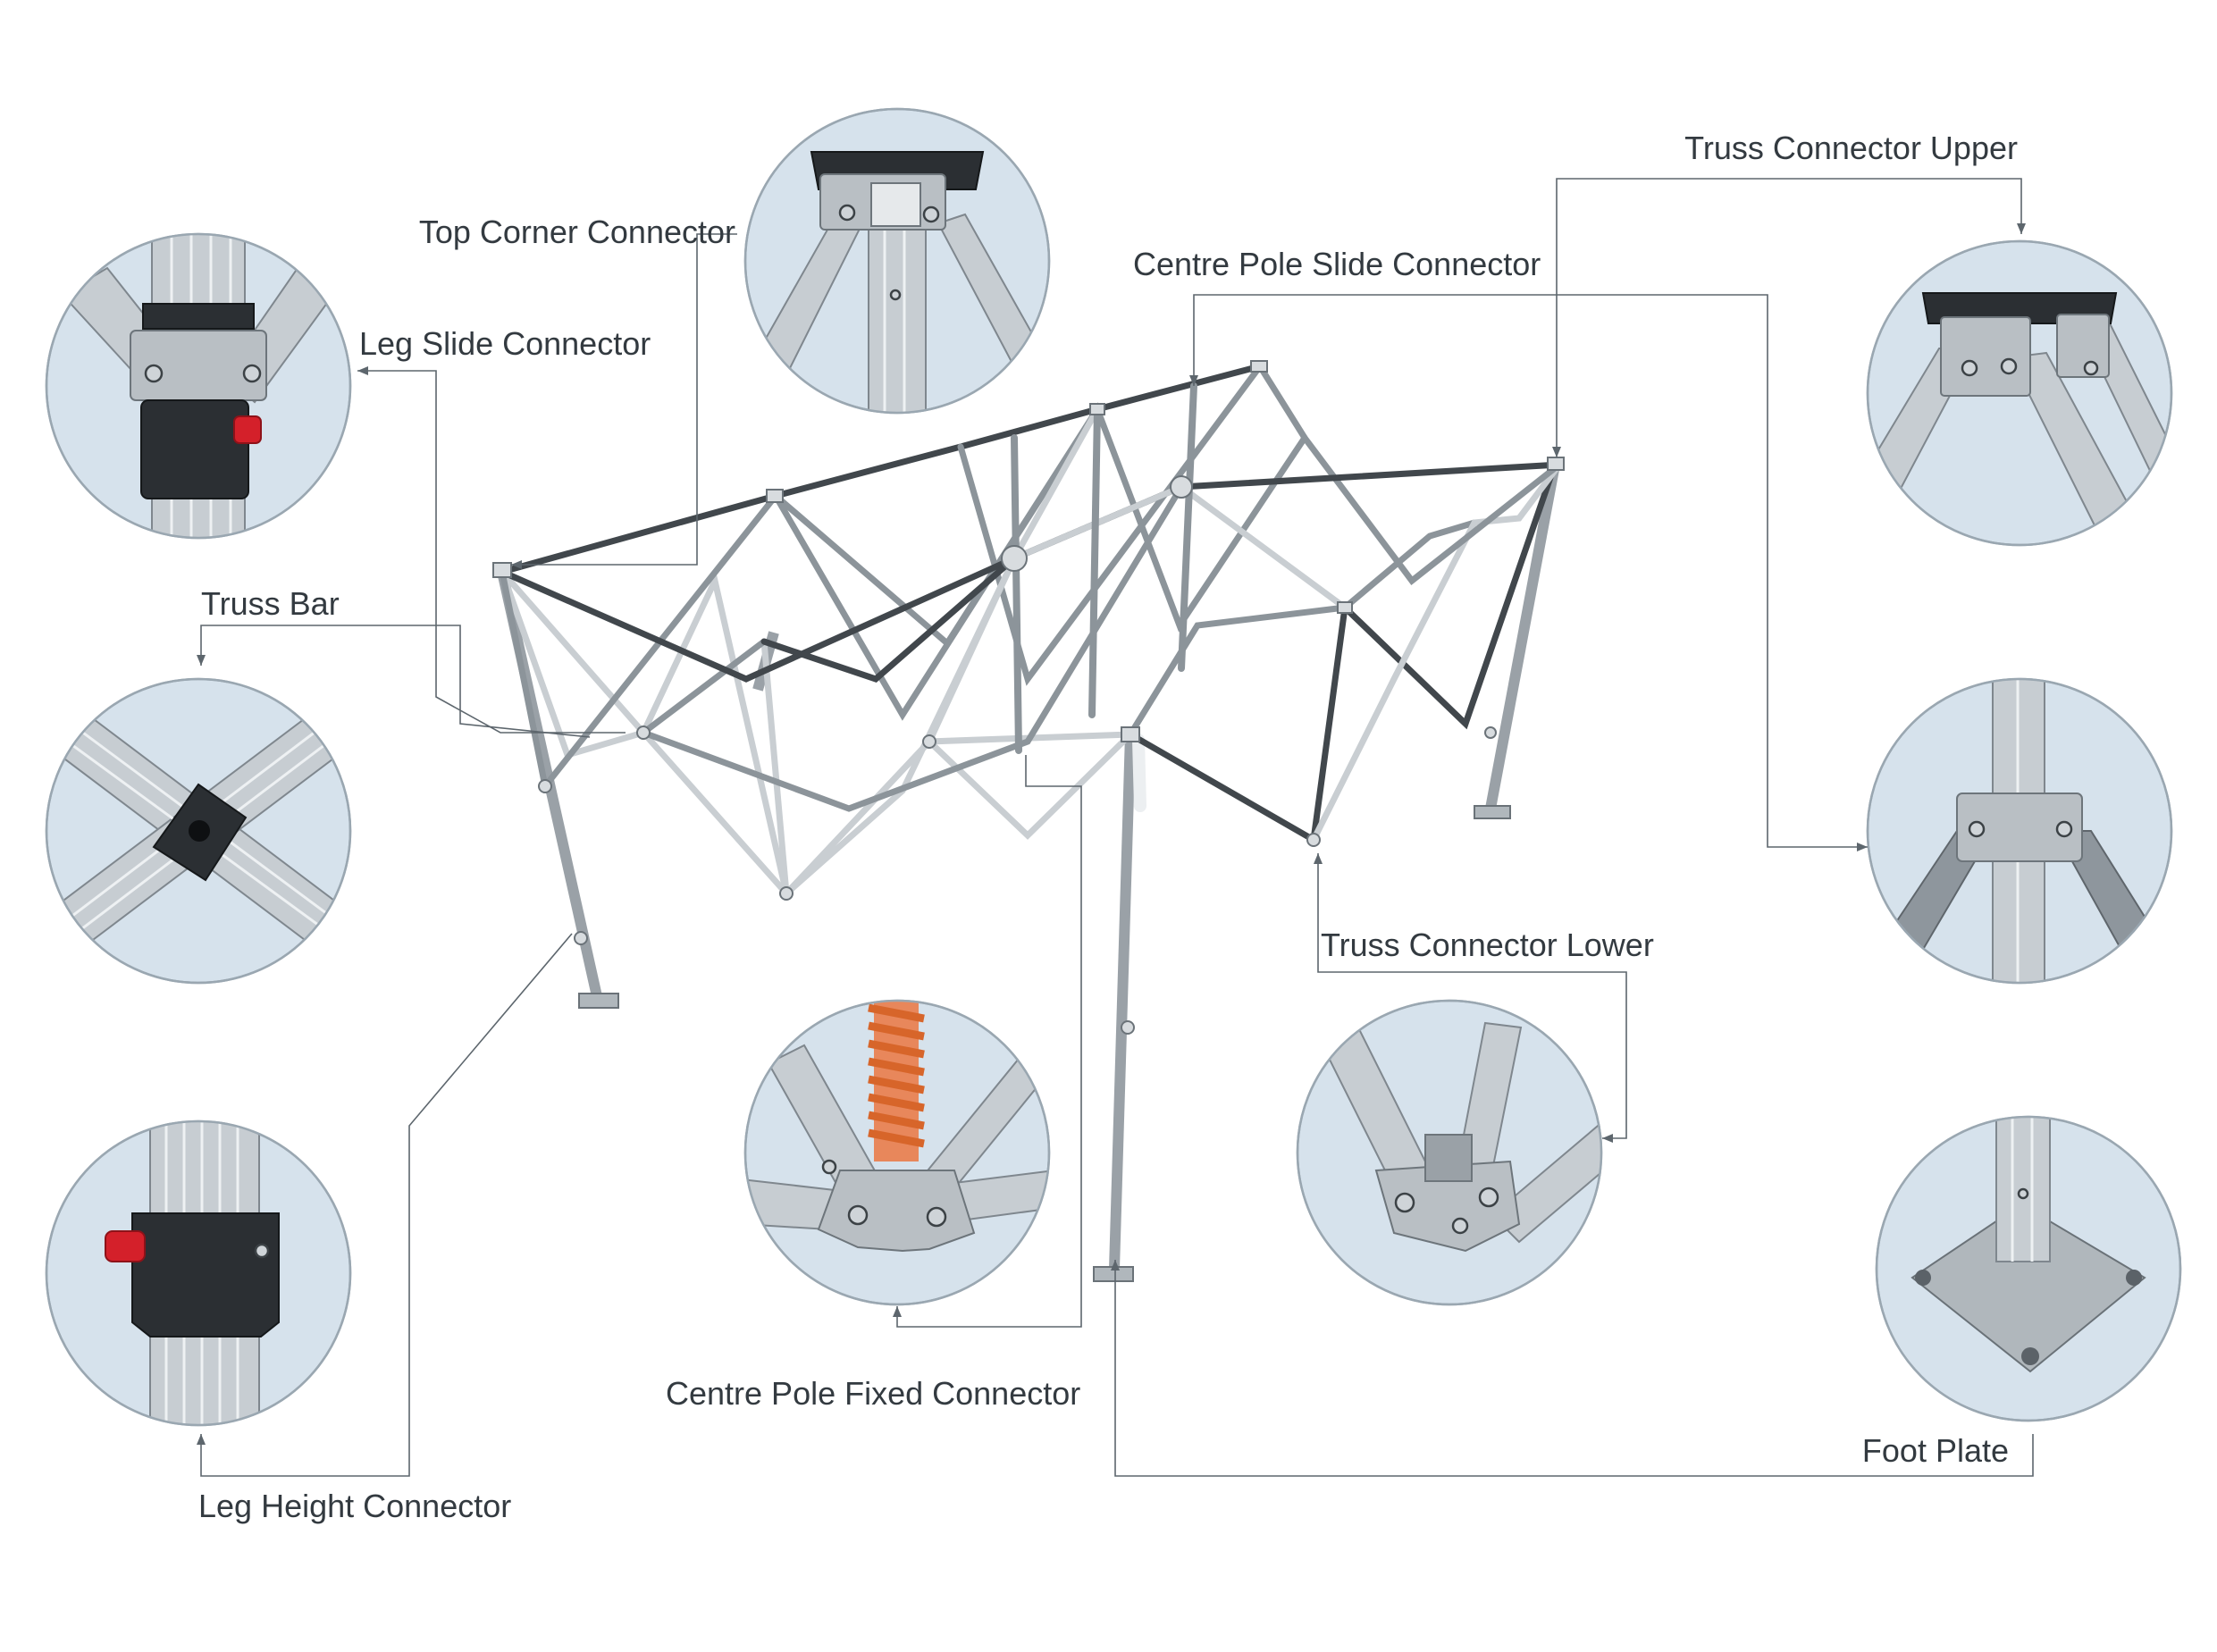 This screenshot has width=2217, height=1652. Describe the element at coordinates (897, 1152) in the screenshot. I see `centre-pole-fixed-connector-detail` at that location.